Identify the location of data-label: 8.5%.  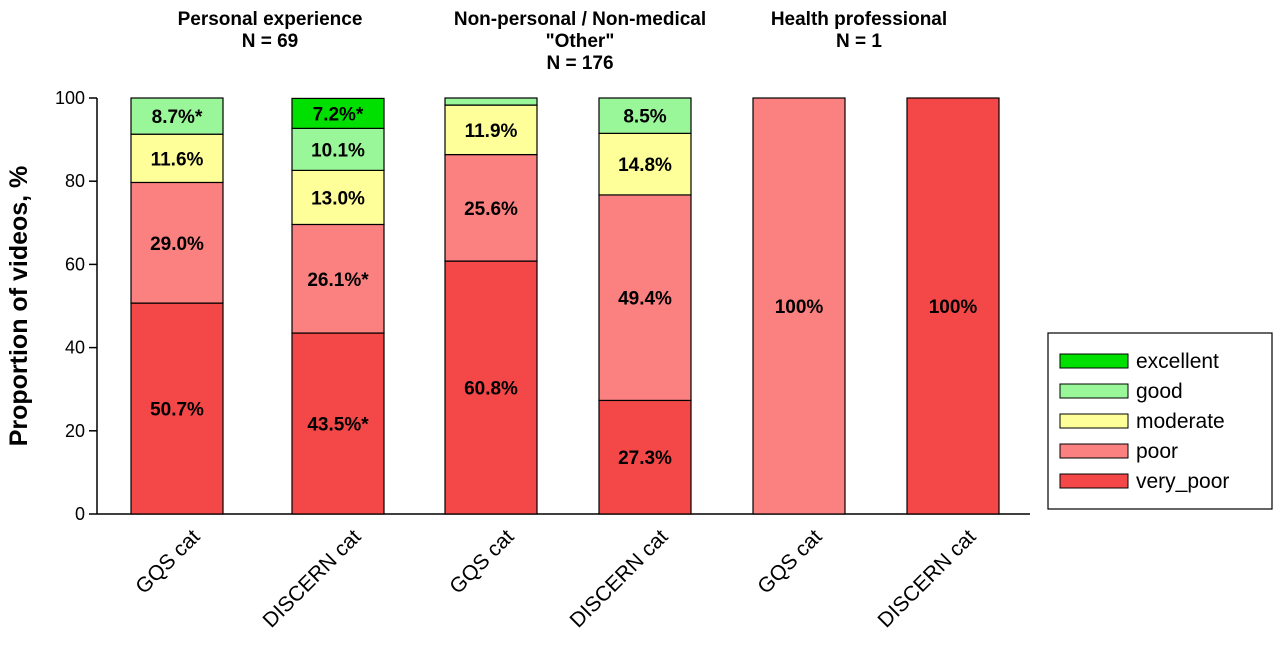
(644, 117).